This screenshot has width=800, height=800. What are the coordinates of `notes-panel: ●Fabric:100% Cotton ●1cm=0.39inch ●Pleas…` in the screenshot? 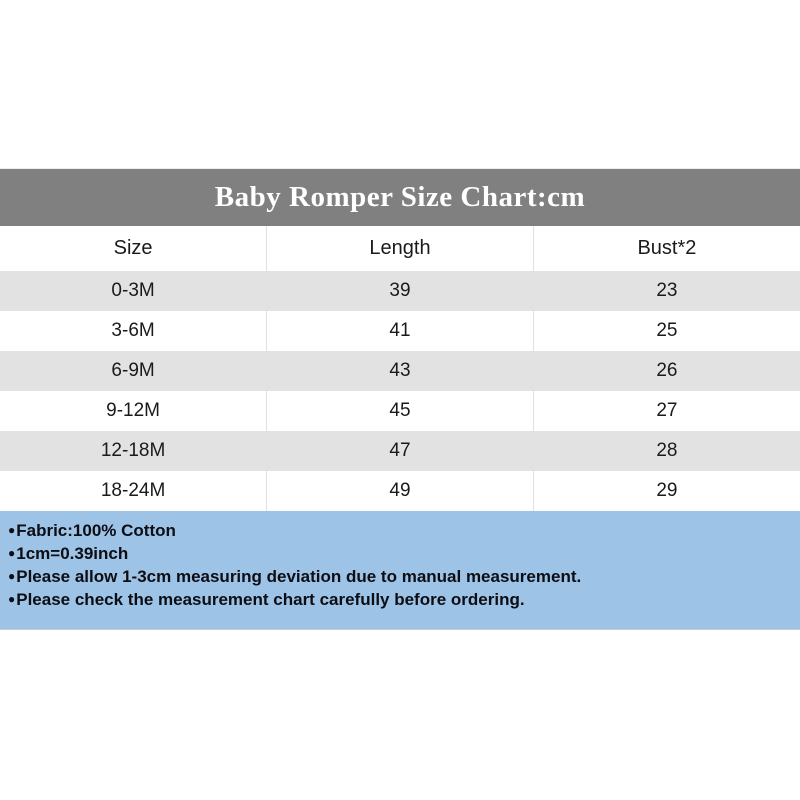 It's located at (400, 570).